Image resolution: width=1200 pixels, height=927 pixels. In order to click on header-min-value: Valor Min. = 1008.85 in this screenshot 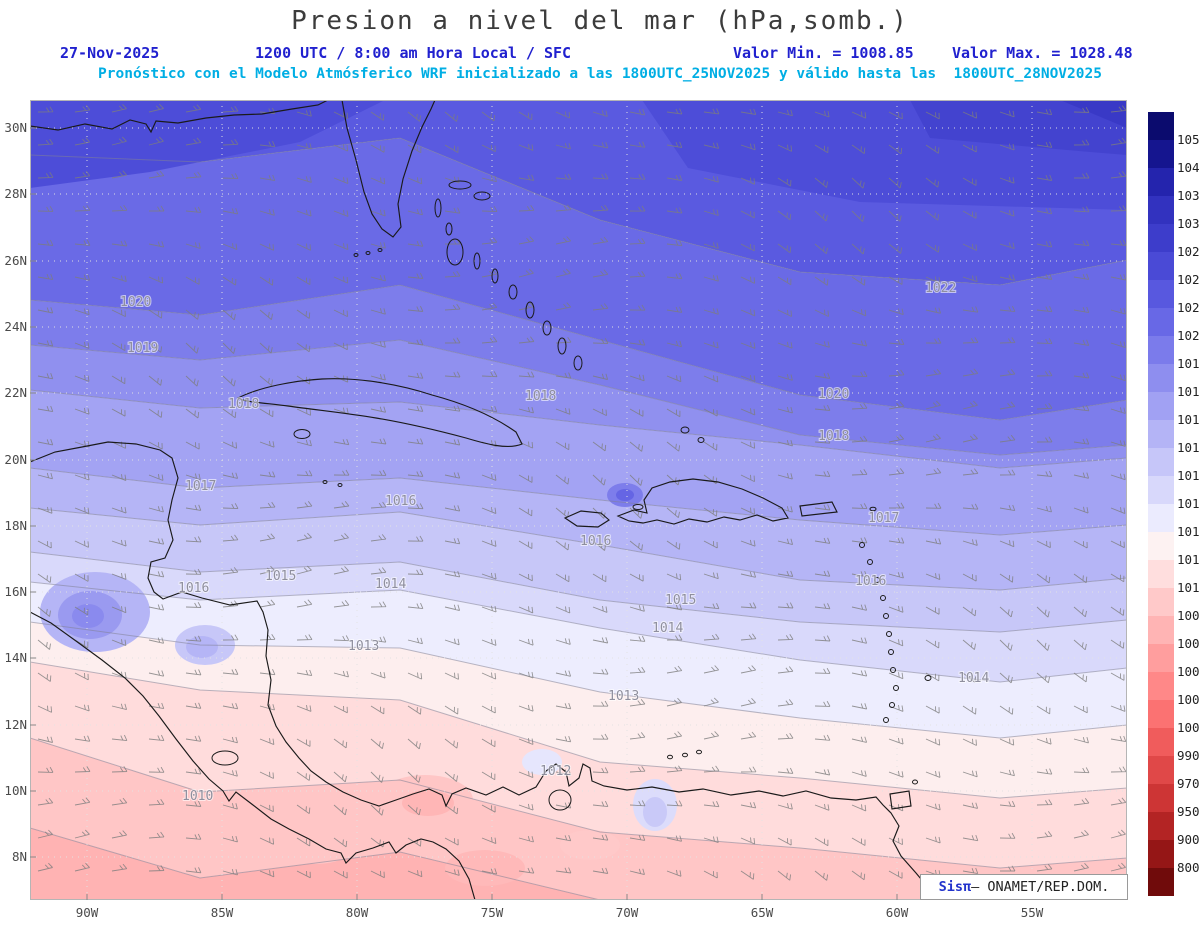, I will do `click(823, 53)`.